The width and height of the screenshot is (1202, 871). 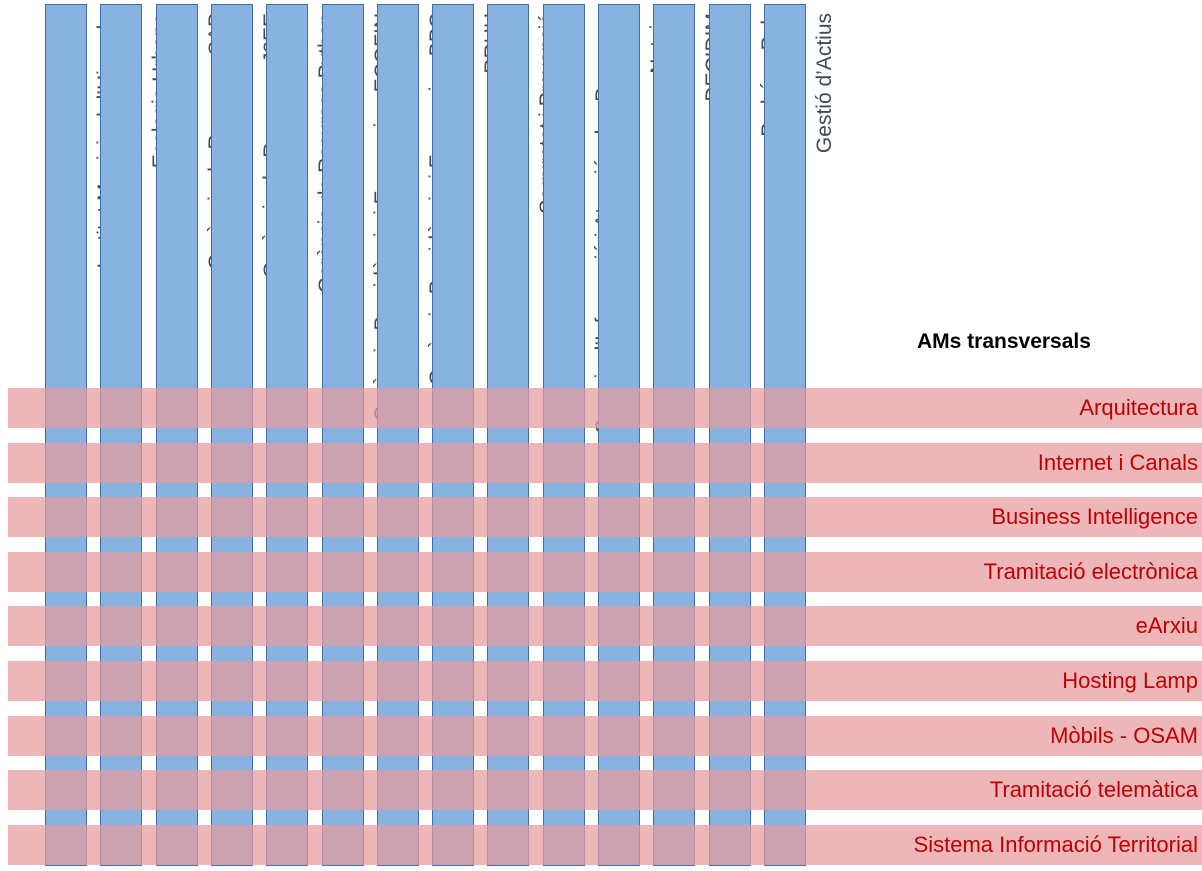 What do you see at coordinates (605, 736) in the screenshot?
I see `row-6: Mòbils - OSAM` at bounding box center [605, 736].